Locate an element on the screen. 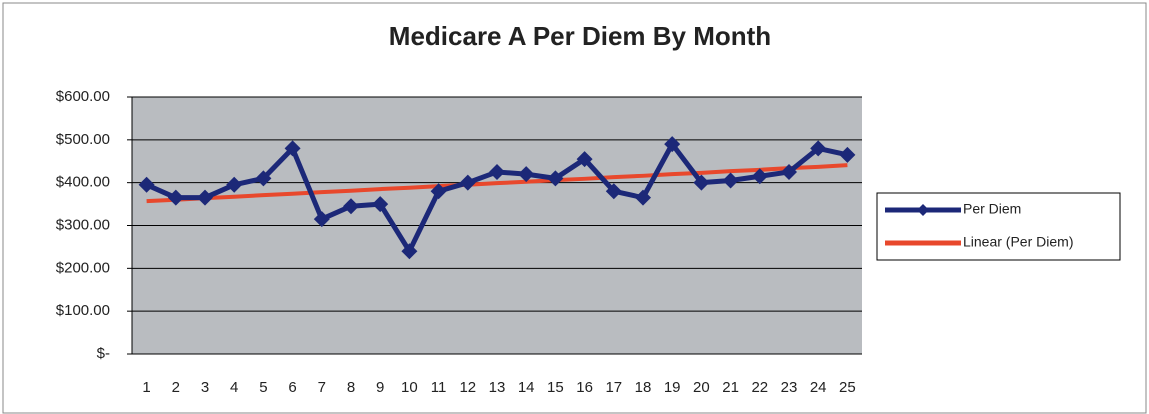 The width and height of the screenshot is (1149, 414). x-tick-label: 10 is located at coordinates (409, 387).